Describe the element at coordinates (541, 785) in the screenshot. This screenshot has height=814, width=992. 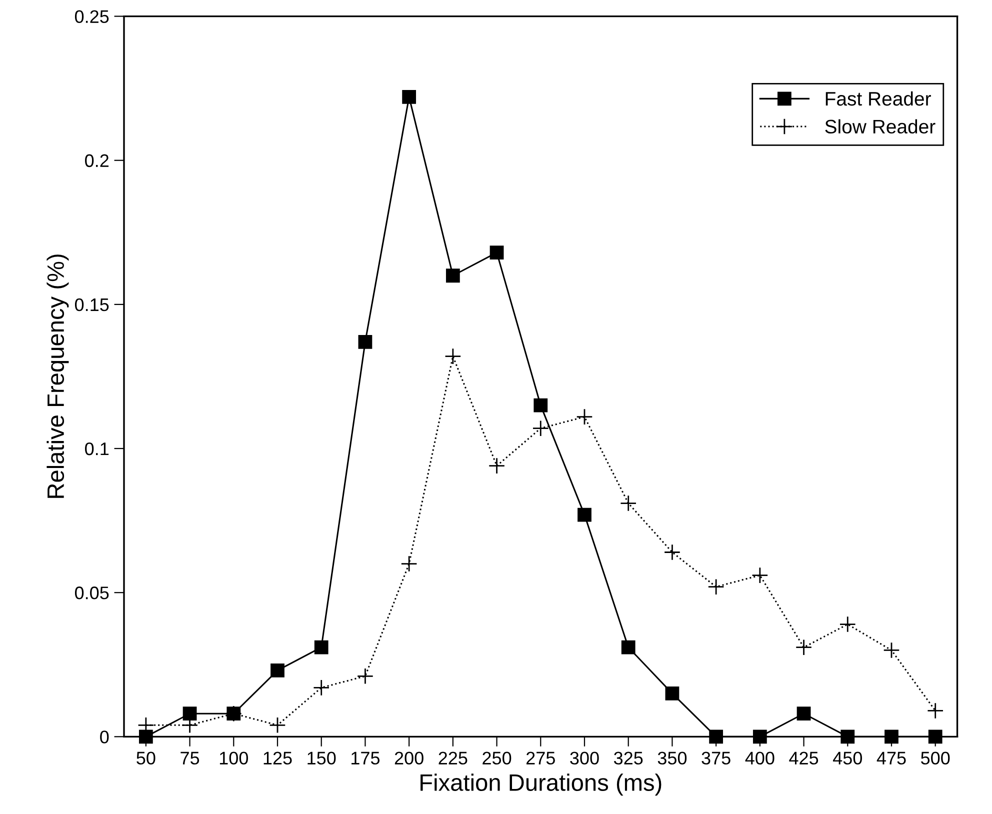
I see `x-axis-title: Fixation Durations (ms)` at that location.